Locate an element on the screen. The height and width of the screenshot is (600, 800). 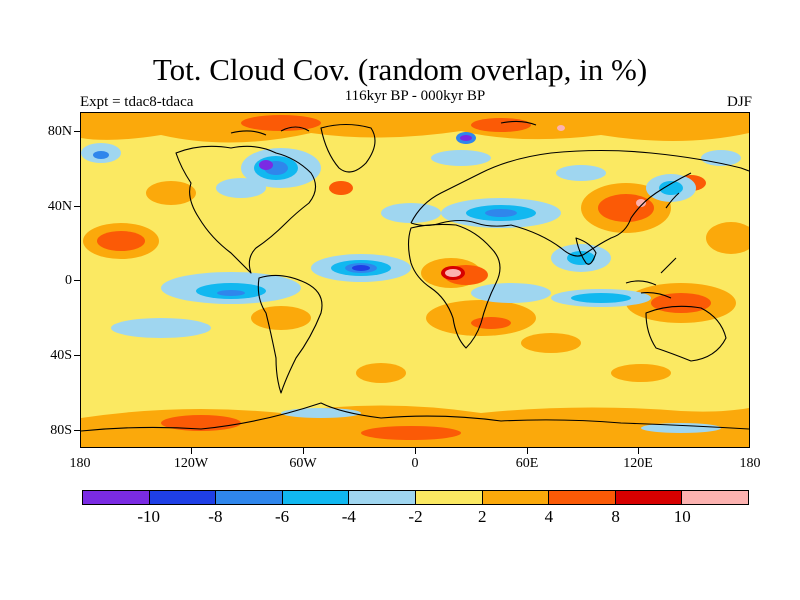
colorbar-label: -4 is located at coordinates (348, 516).